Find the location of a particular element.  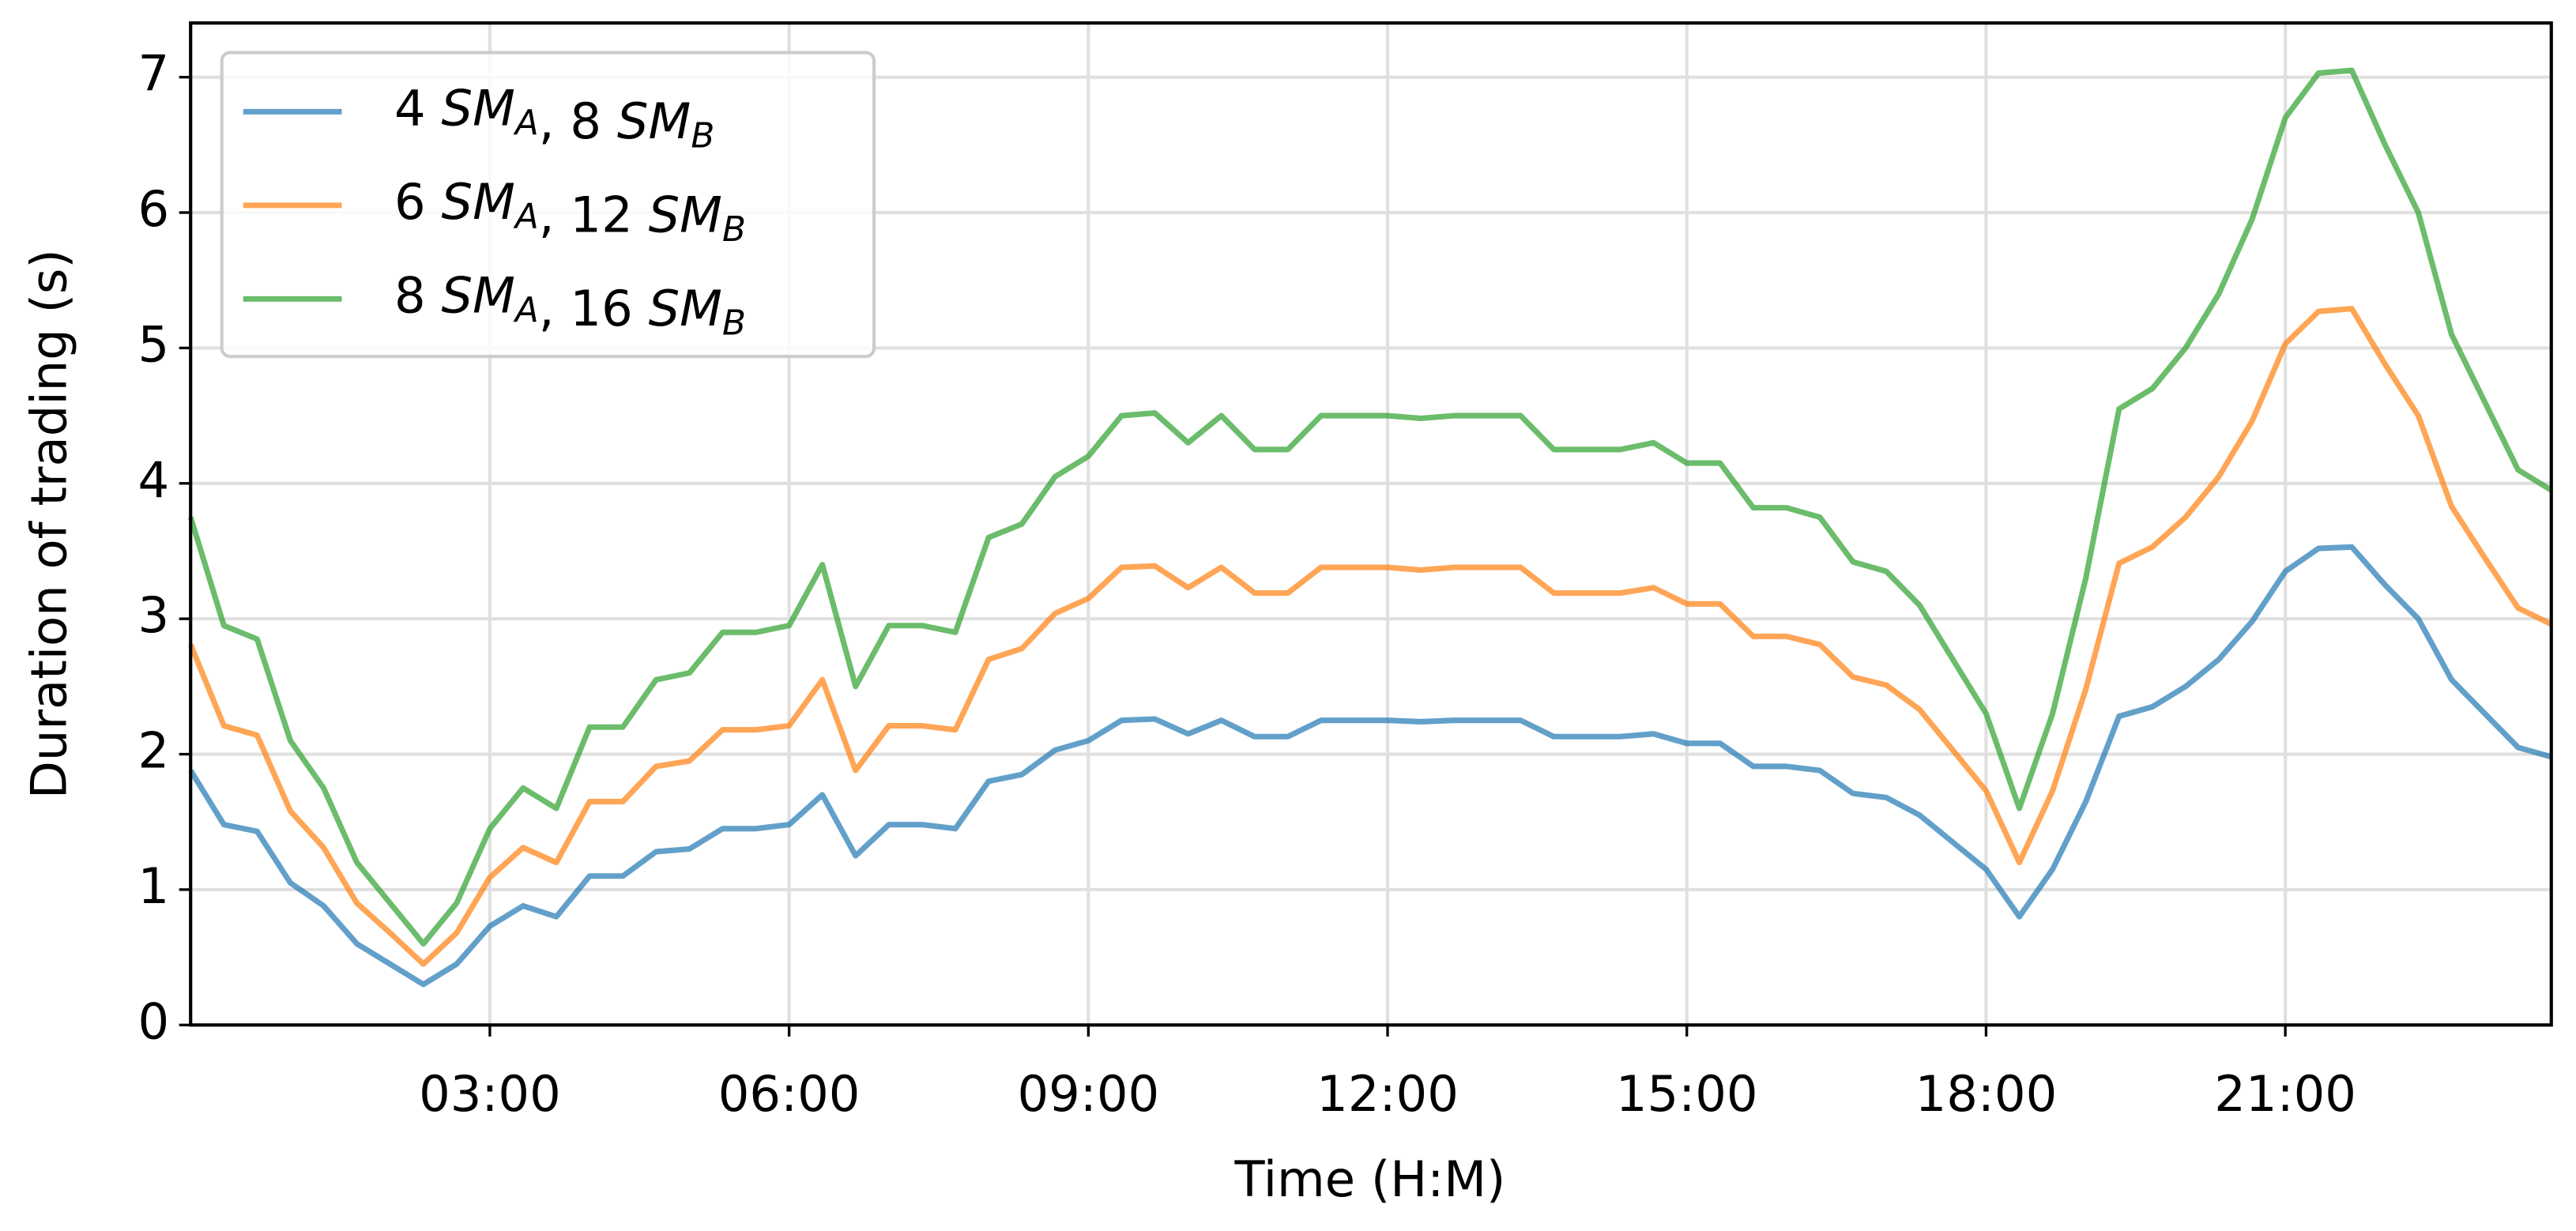

legend: 4 SMA, 8 SMB 6 SMA, 12 SMB 8 SMA, 16 SMB is located at coordinates (548, 205).